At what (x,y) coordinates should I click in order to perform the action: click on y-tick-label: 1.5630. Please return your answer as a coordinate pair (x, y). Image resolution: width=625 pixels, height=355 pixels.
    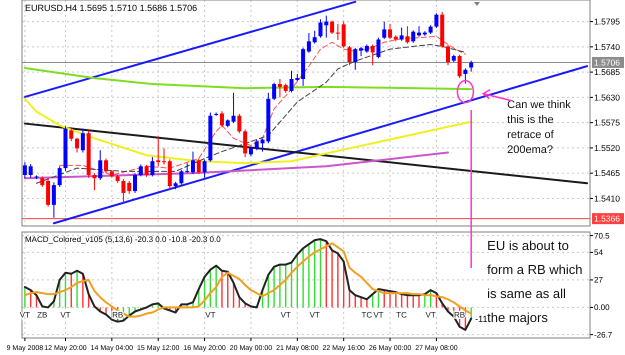
    Looking at the image, I should click on (607, 97).